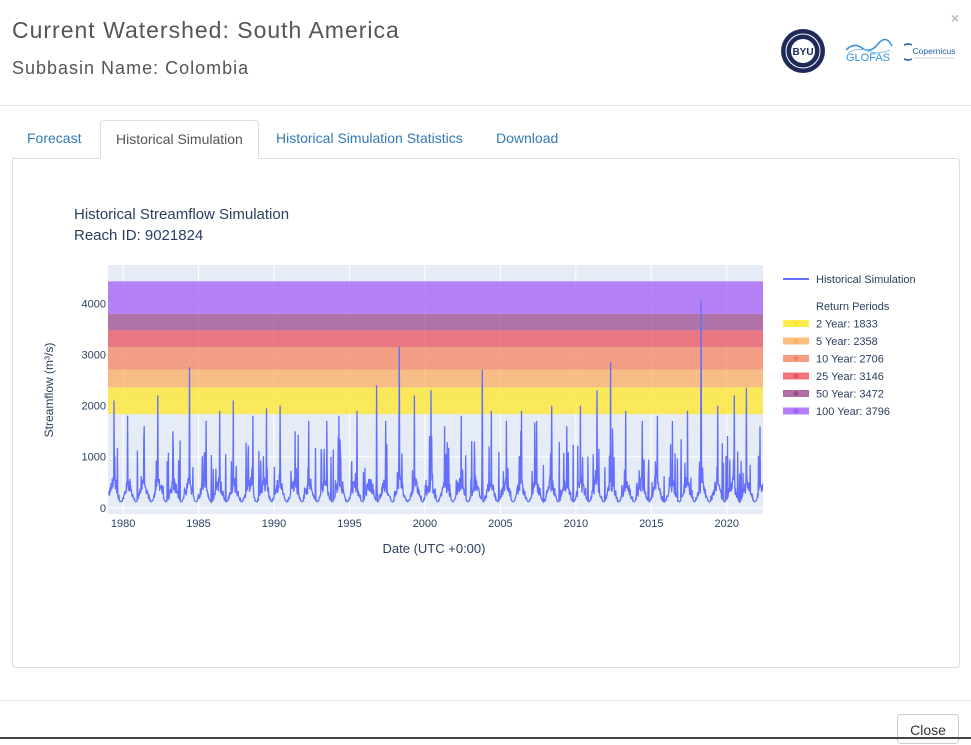 Image resolution: width=971 pixels, height=745 pixels. What do you see at coordinates (179, 139) in the screenshot?
I see `tab-historical-simulation: Historical Simulation` at bounding box center [179, 139].